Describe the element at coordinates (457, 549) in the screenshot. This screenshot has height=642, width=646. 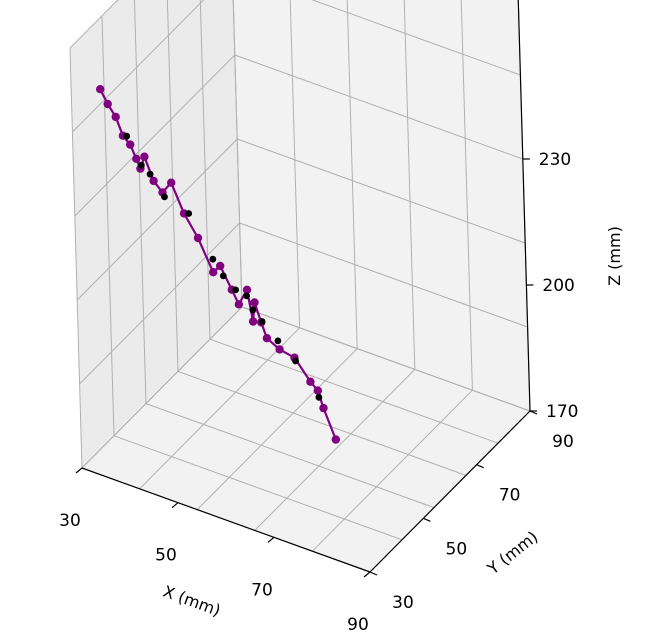
I see `y-tick-label: 50` at that location.